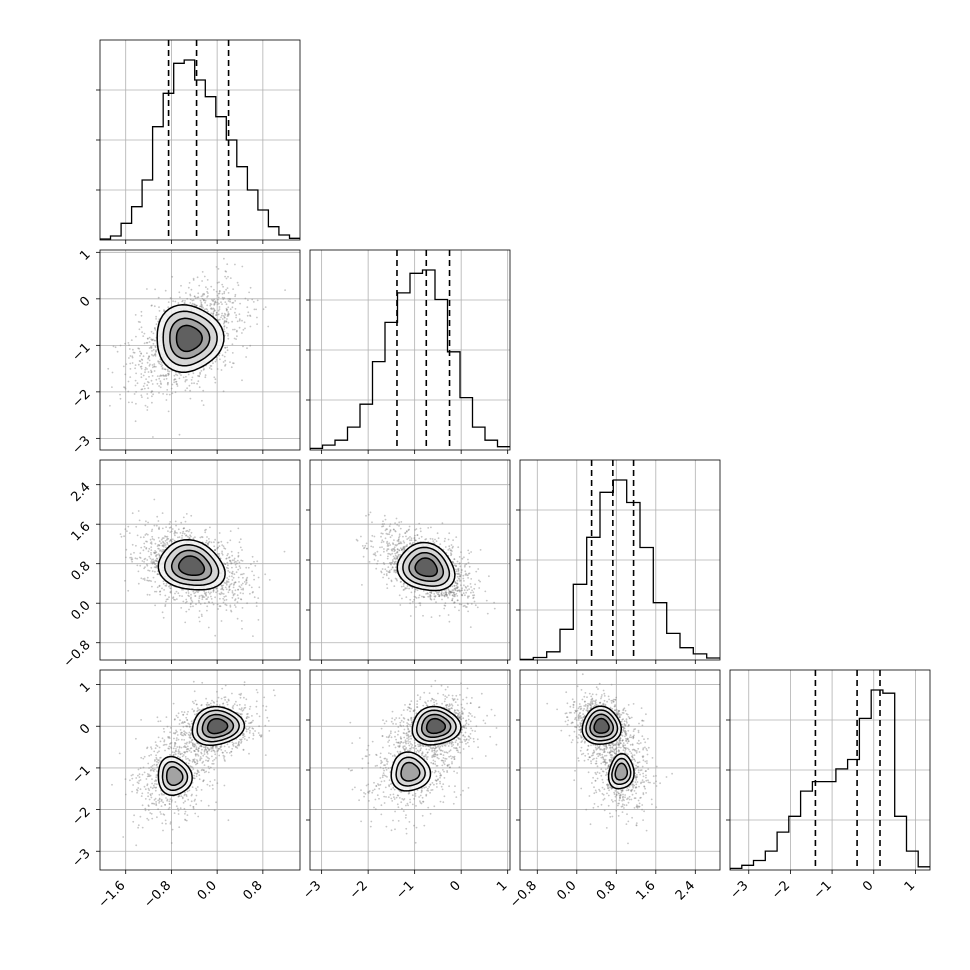  I want to click on histogram-step, so click(410, 359).